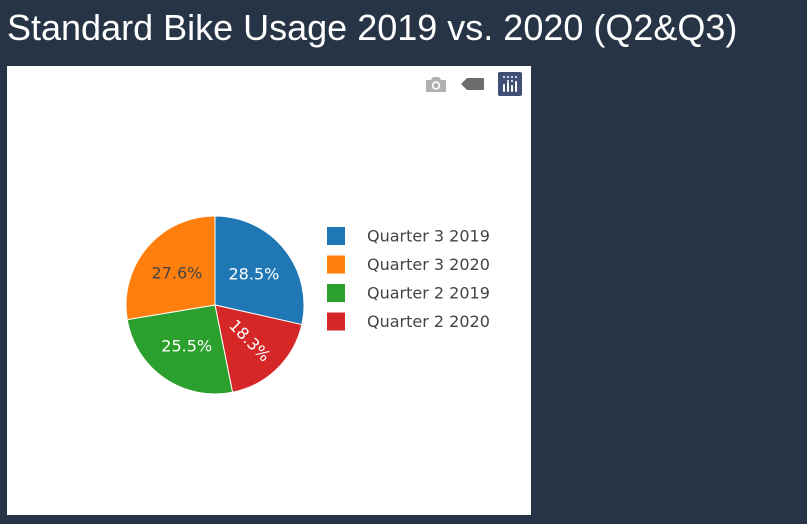 The height and width of the screenshot is (524, 807). I want to click on slice-label-quarter-2-2019: 25.5%, so click(186, 346).